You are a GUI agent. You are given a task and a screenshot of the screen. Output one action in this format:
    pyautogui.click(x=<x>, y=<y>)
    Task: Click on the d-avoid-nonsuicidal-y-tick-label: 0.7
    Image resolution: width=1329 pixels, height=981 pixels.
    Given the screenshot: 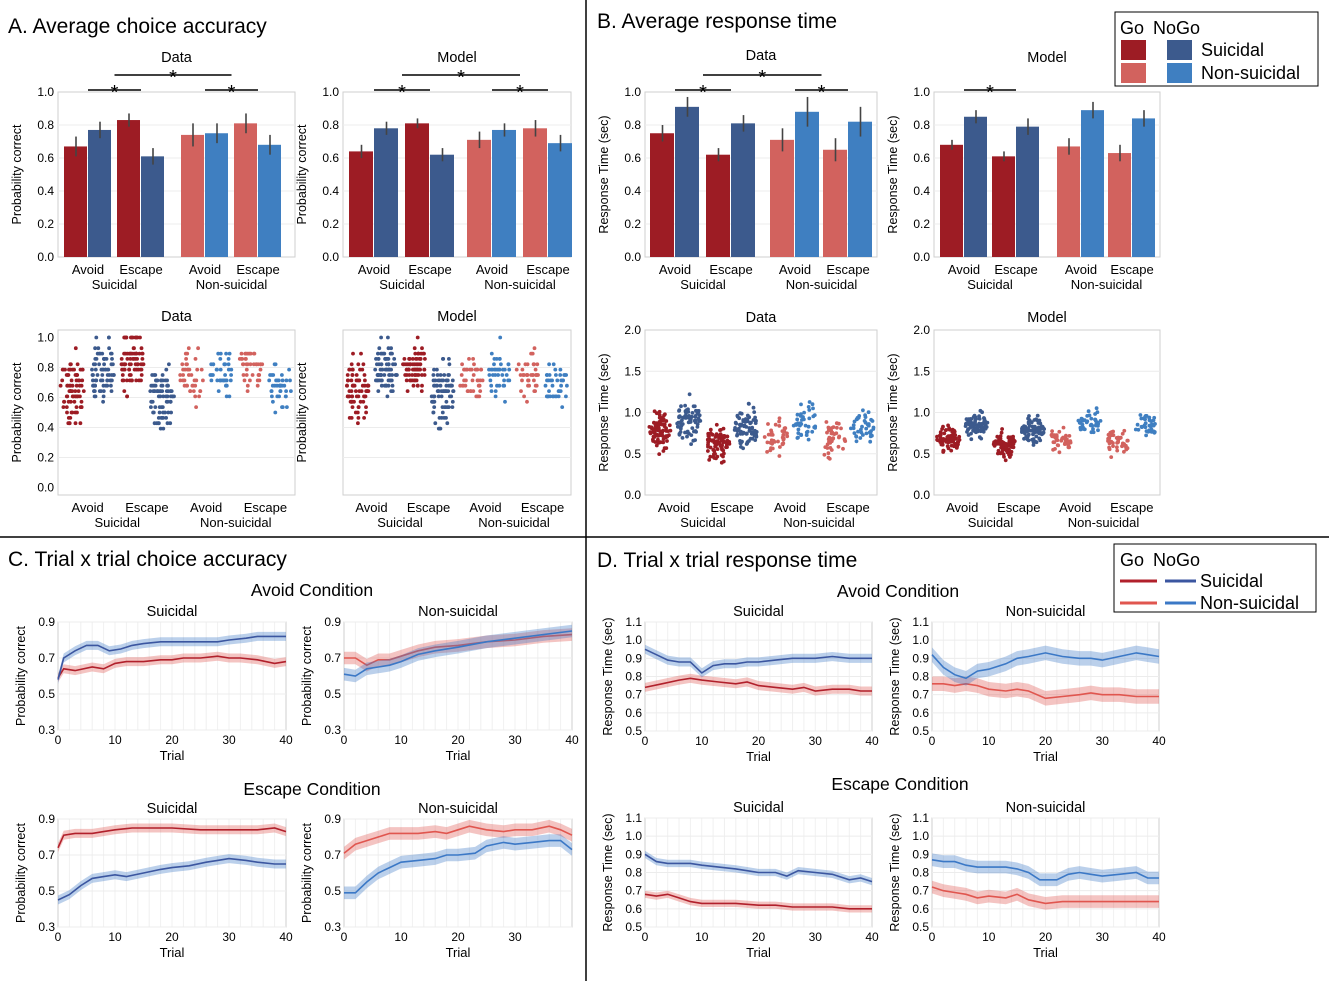 What is the action you would take?
    pyautogui.click(x=920, y=695)
    